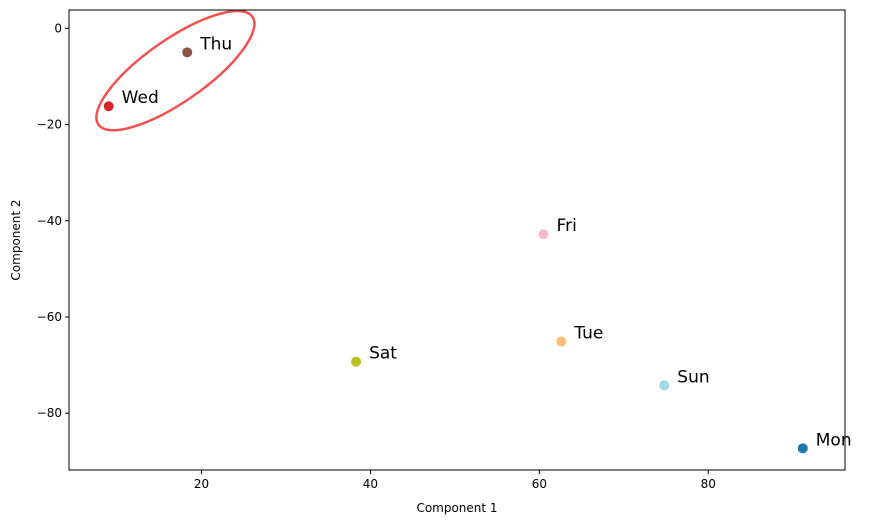 The height and width of the screenshot is (525, 872). Describe the element at coordinates (58, 28) in the screenshot. I see `y-tick-label: 0` at that location.